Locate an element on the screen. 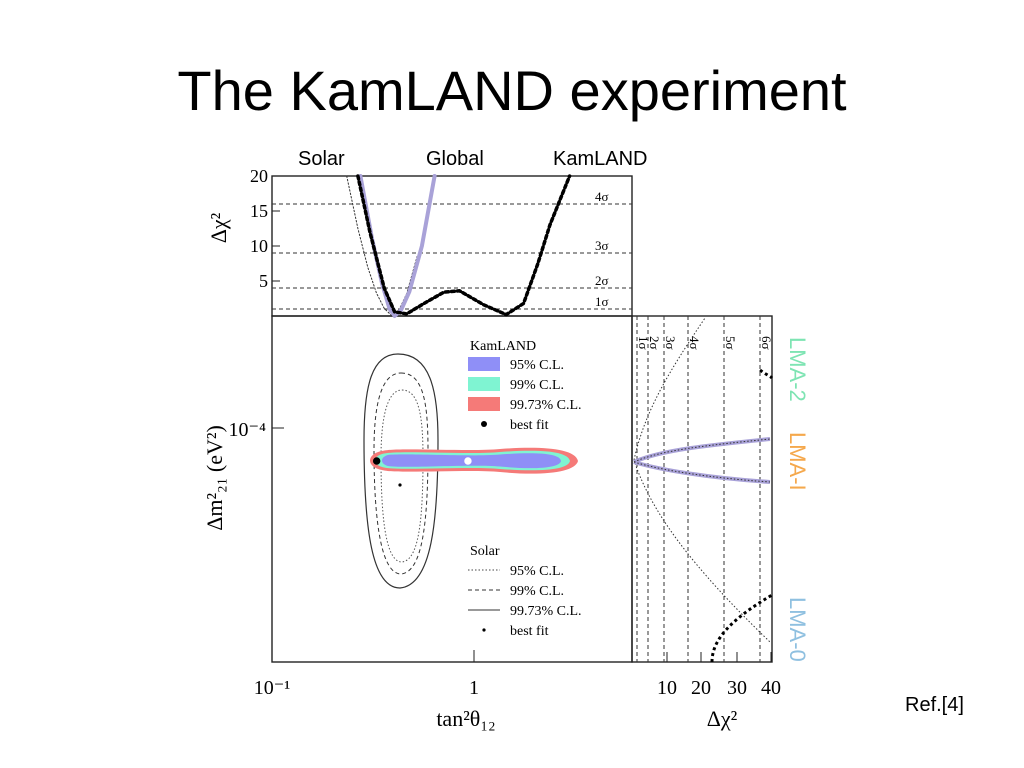 The image size is (1024, 768). right-kamland-lower is located at coordinates (702, 472).